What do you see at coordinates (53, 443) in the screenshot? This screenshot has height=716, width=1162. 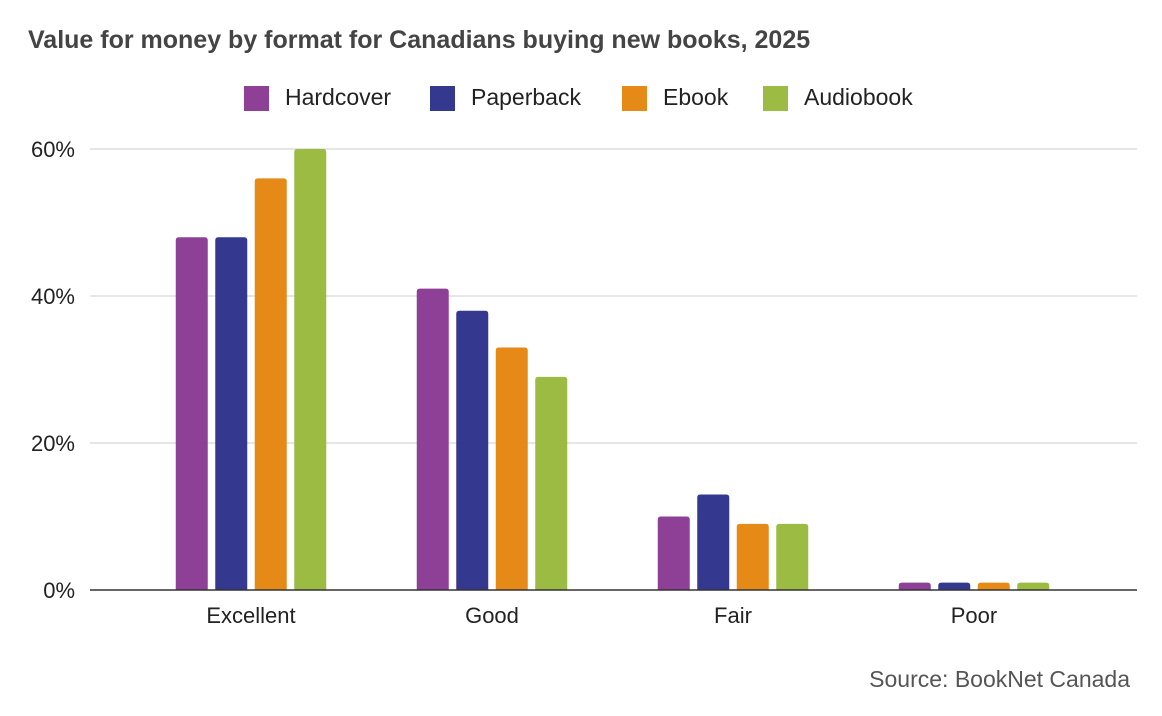 I see `y-tick-label: 20%` at bounding box center [53, 443].